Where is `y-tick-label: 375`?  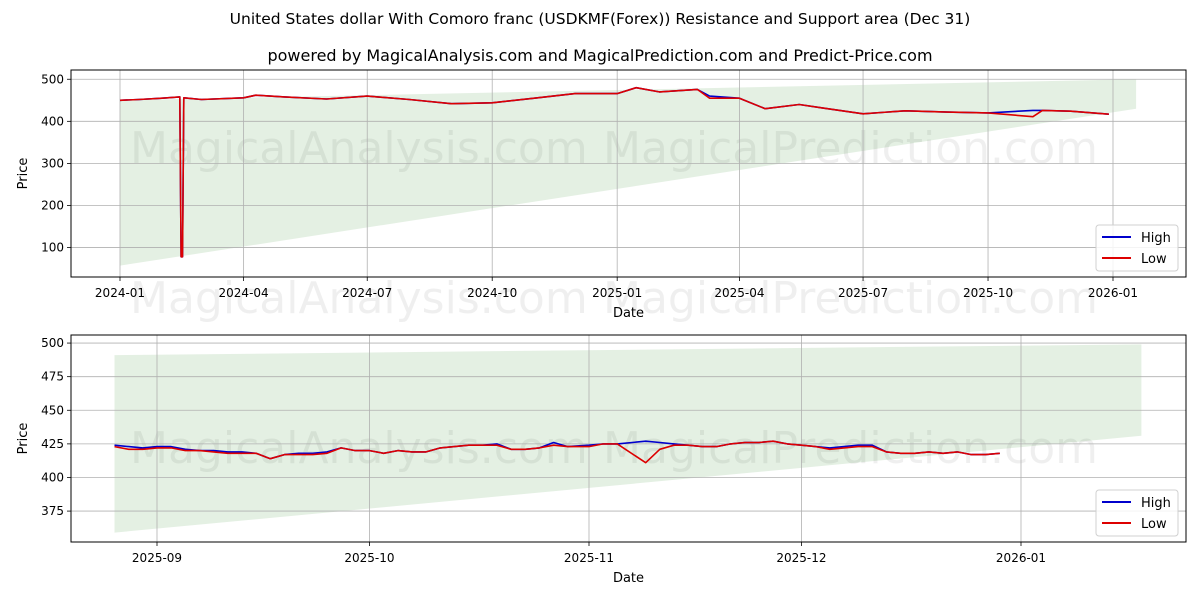
y-tick-label: 375 is located at coordinates (52, 511).